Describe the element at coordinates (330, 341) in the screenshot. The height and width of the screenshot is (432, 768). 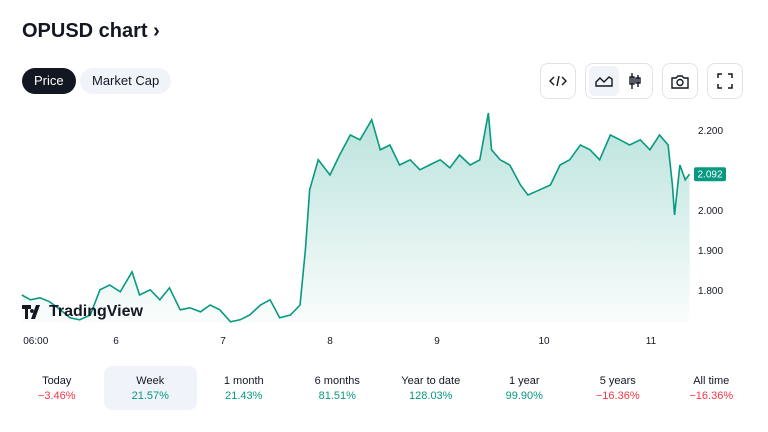
I see `x-tick-label: 8` at that location.